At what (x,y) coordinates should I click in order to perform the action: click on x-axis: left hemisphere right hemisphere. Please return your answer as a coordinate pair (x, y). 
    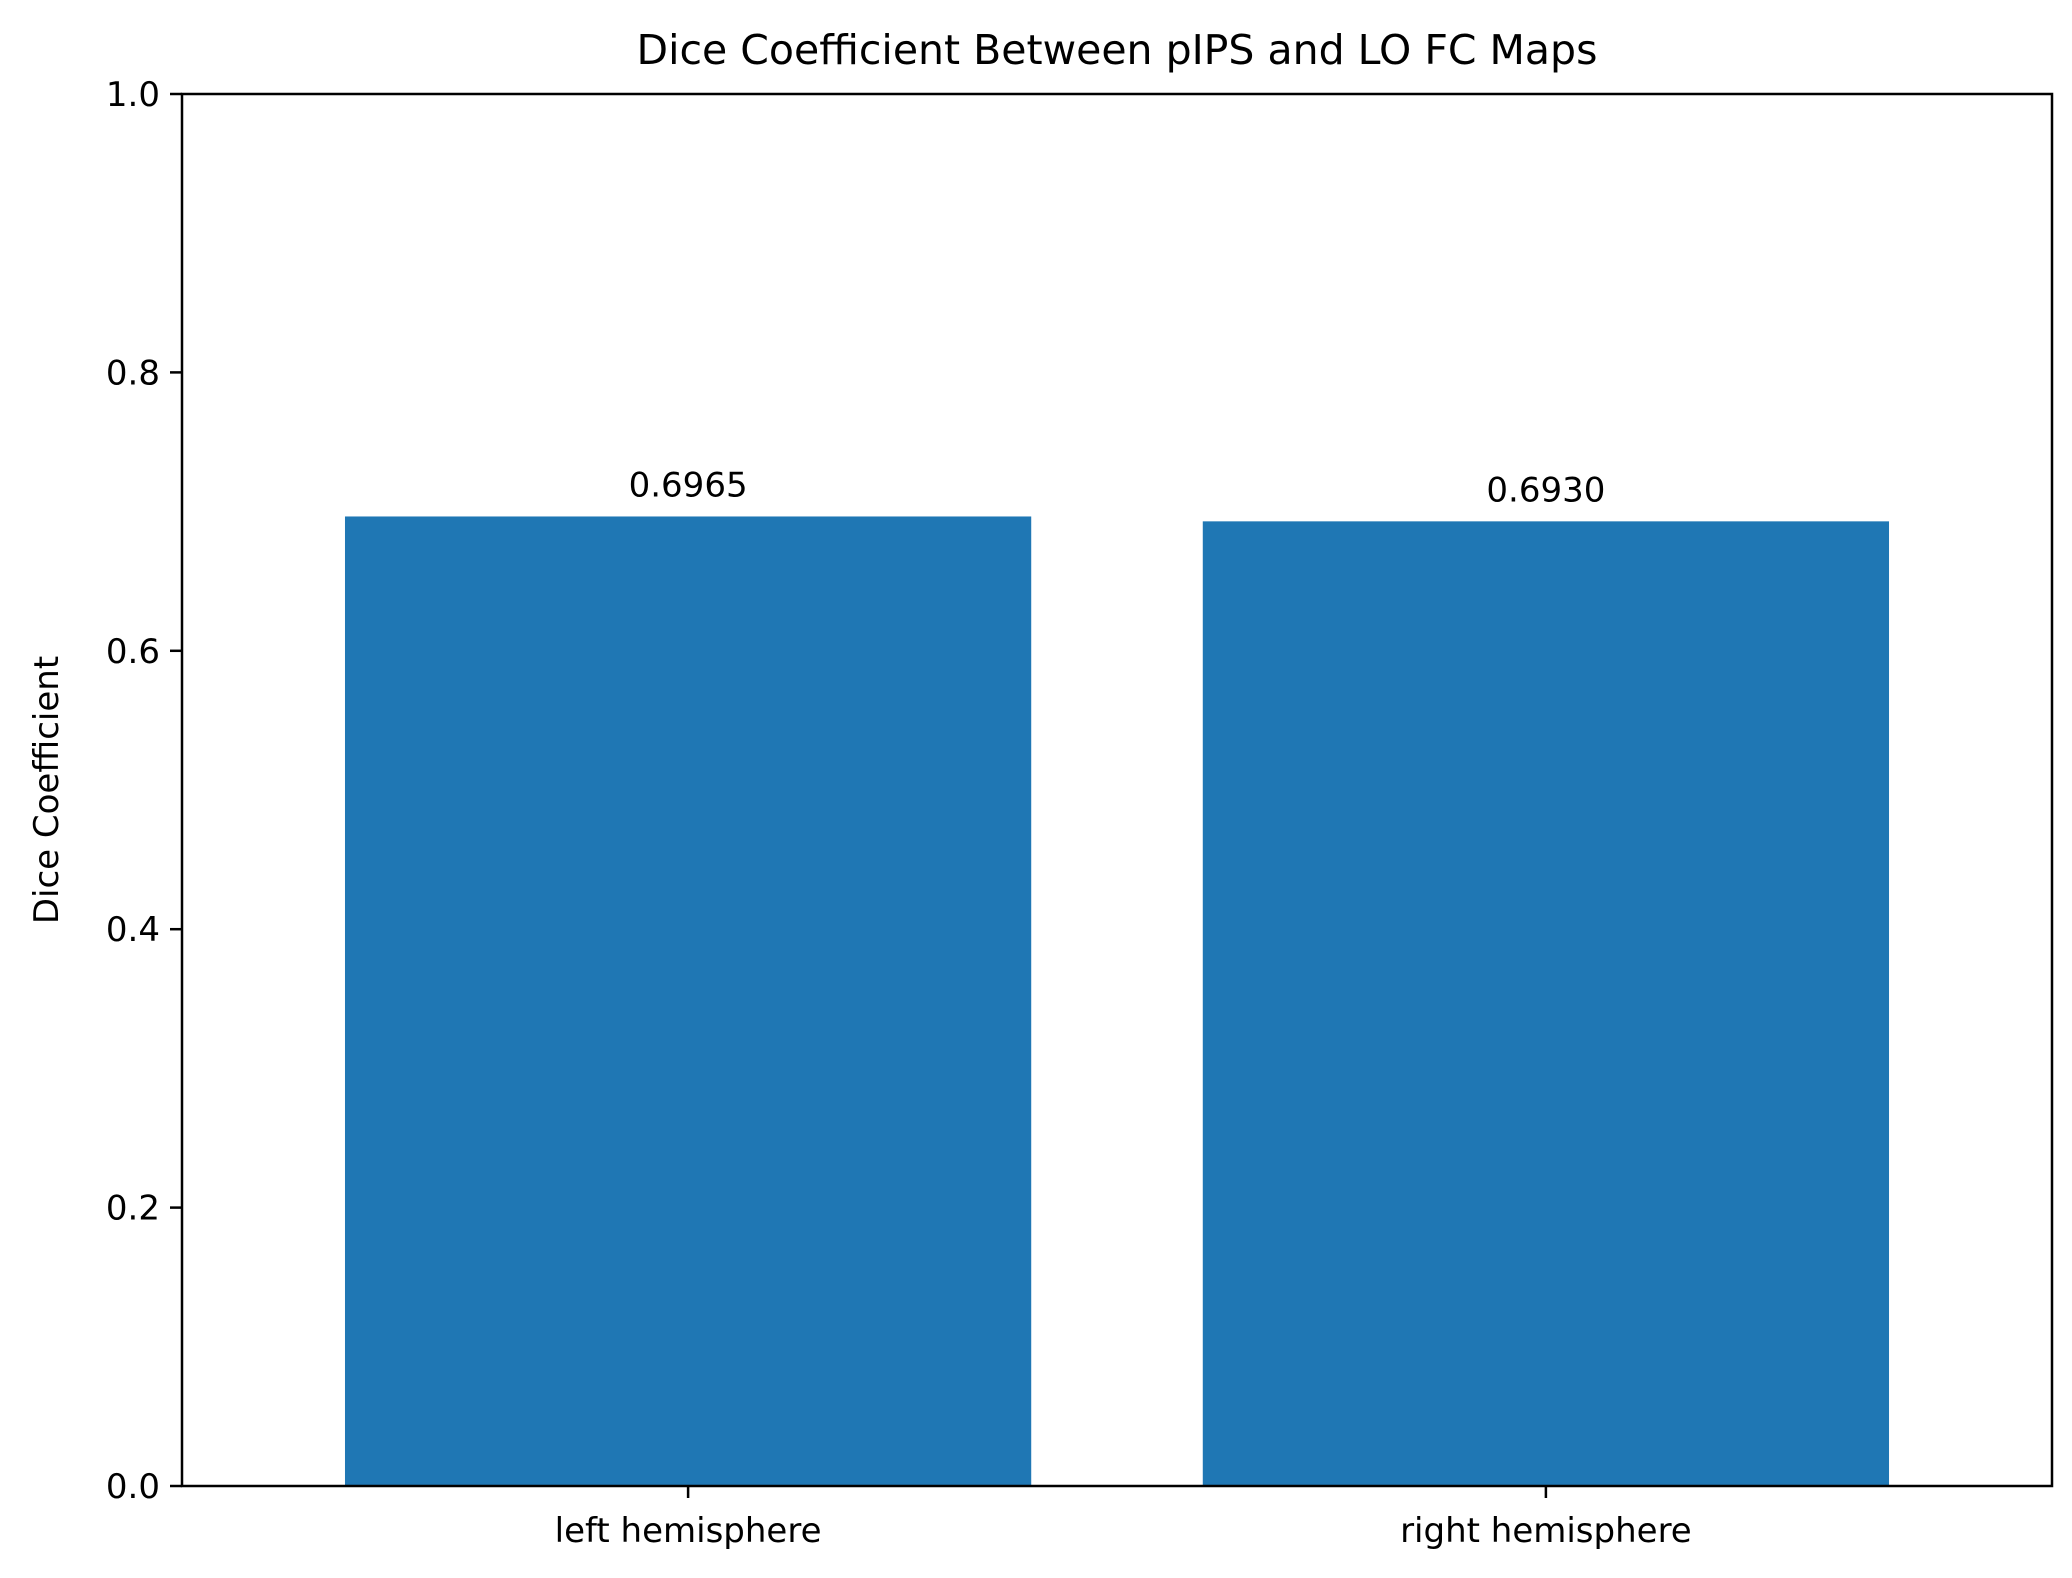
    Looking at the image, I should click on (1123, 1518).